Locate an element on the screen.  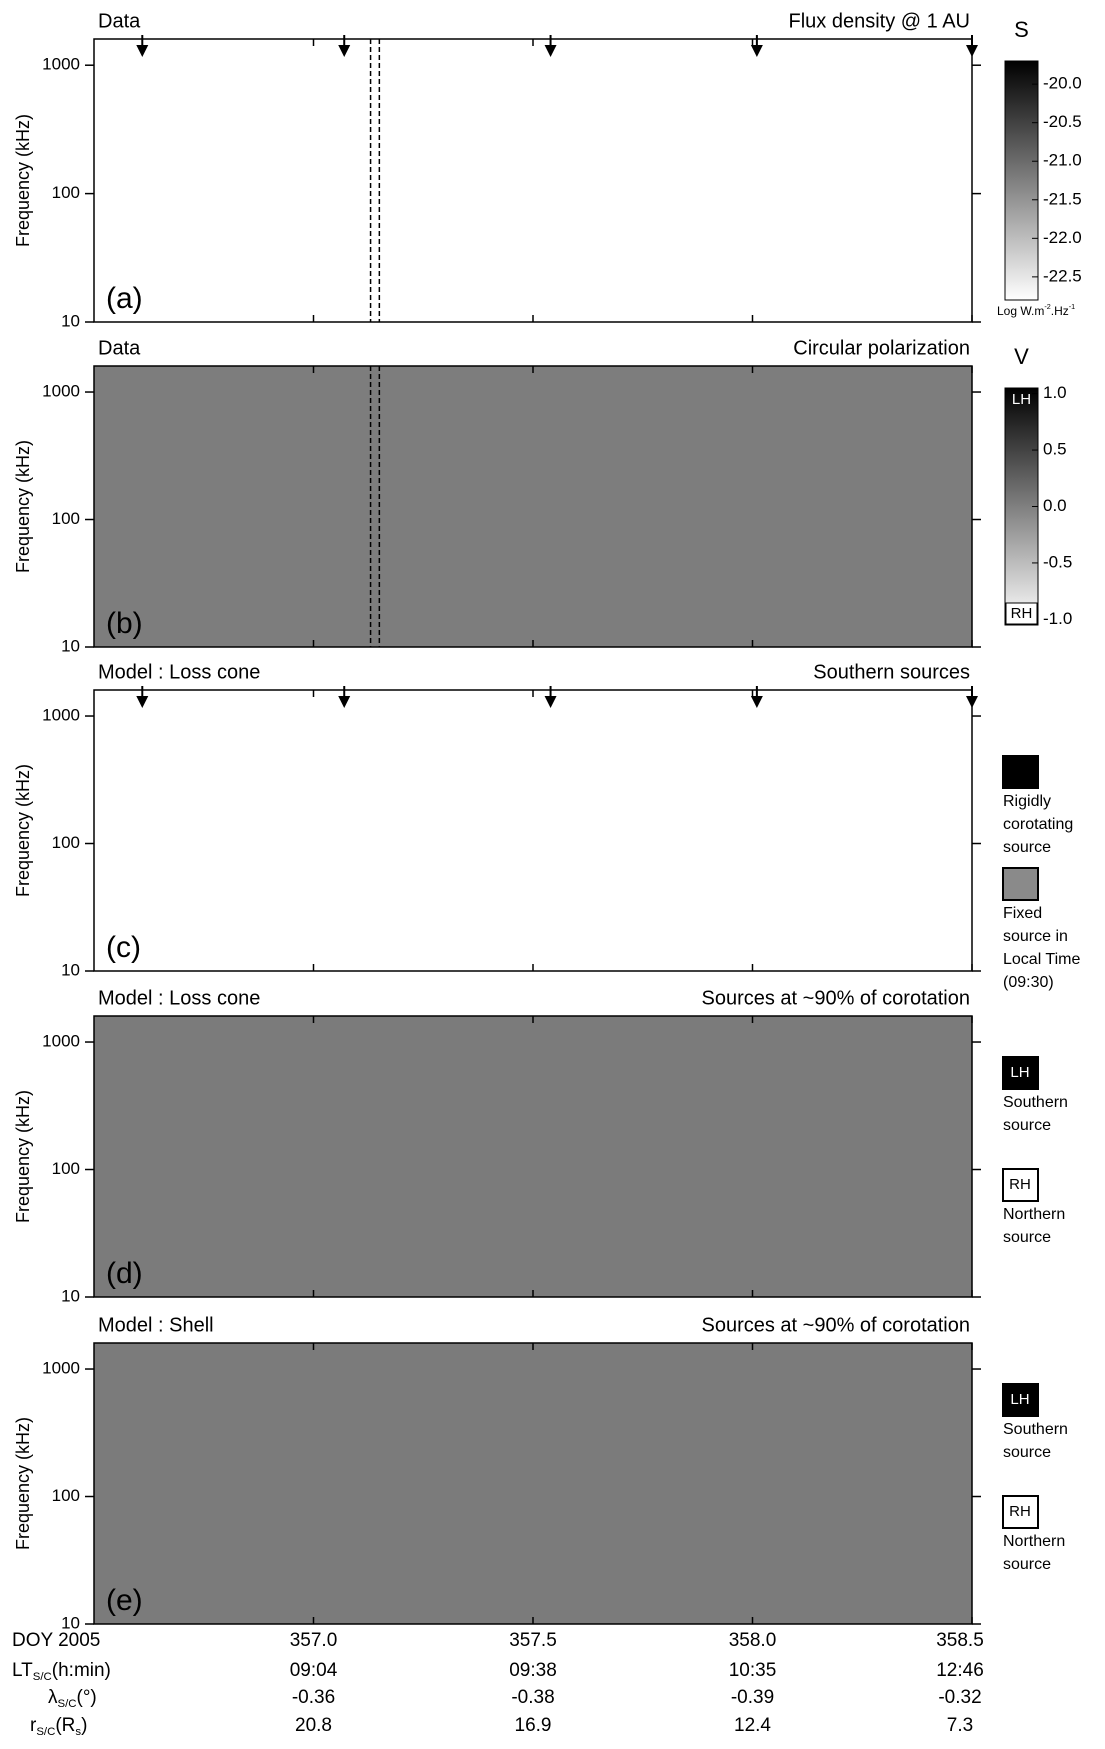
colorbar-tick-label: -0.5 is located at coordinates (1057, 561).